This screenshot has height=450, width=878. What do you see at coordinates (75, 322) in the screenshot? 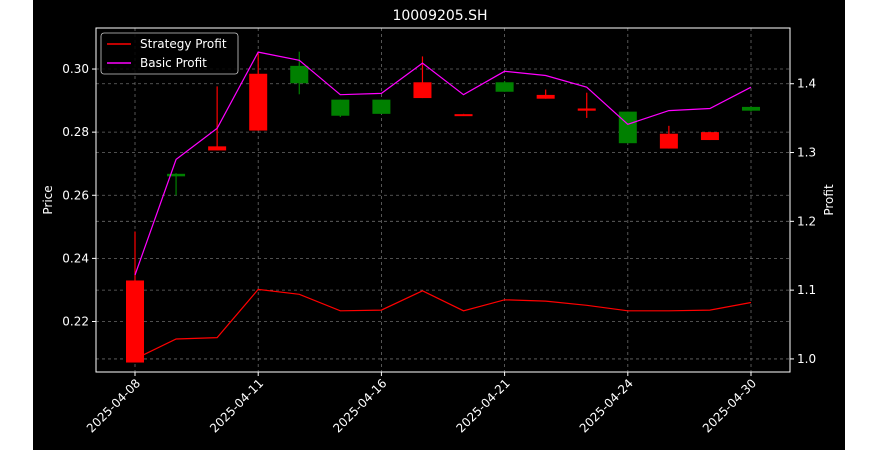
I see `left-tick-label: 0.22` at bounding box center [75, 322].